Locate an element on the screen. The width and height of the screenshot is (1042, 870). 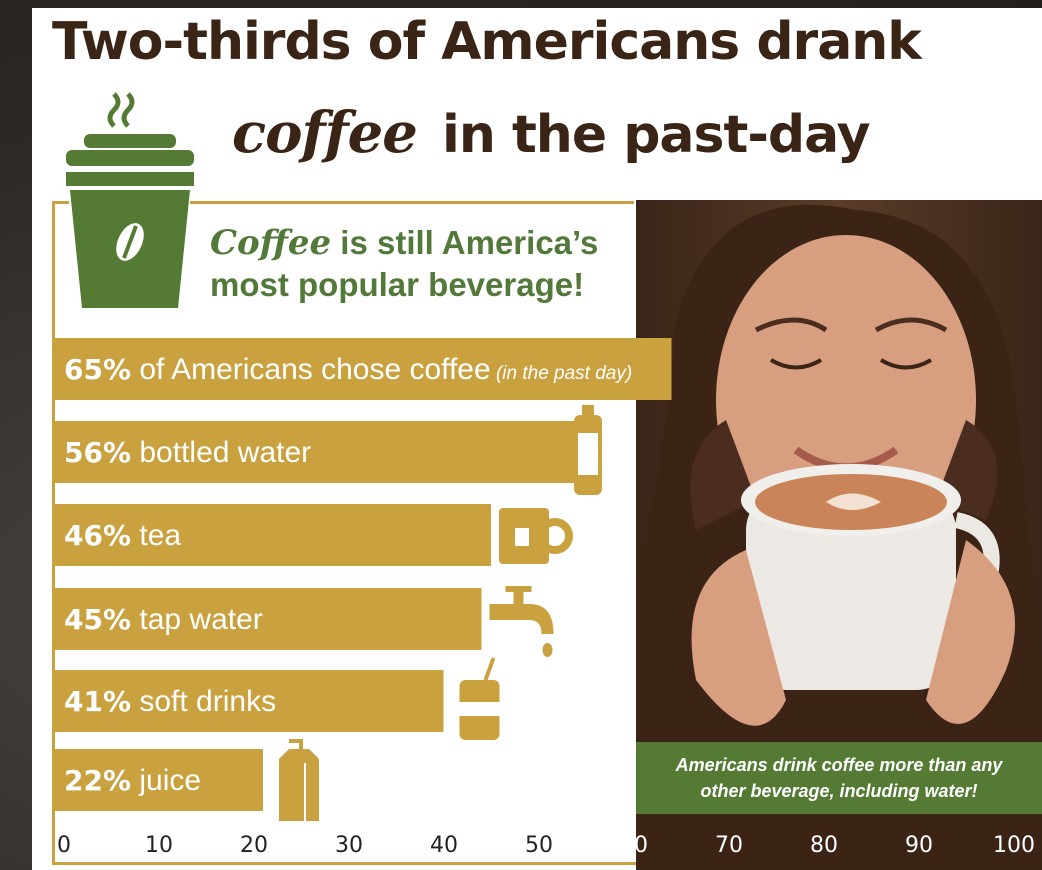
bar-soft-drinks is located at coordinates (249, 701).